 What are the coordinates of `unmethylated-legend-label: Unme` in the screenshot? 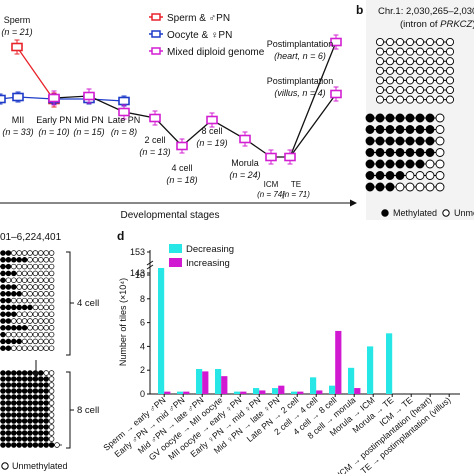 It's located at (464, 213).